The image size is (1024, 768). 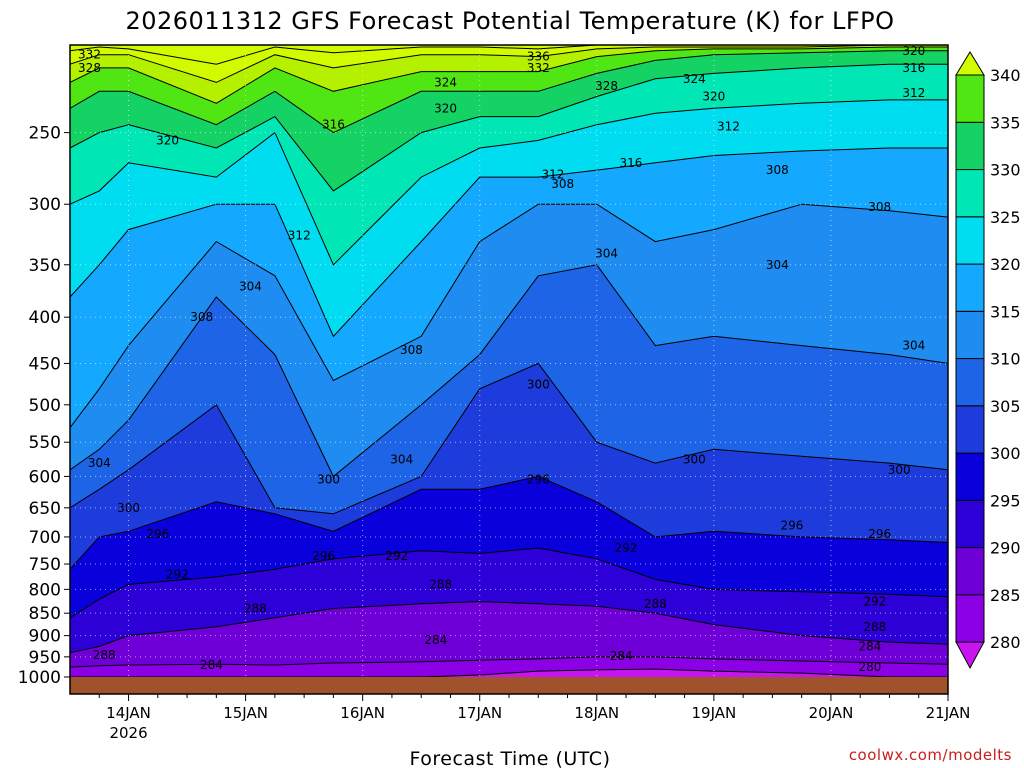 I want to click on x-tick-label: 17JAN, so click(x=479, y=713).